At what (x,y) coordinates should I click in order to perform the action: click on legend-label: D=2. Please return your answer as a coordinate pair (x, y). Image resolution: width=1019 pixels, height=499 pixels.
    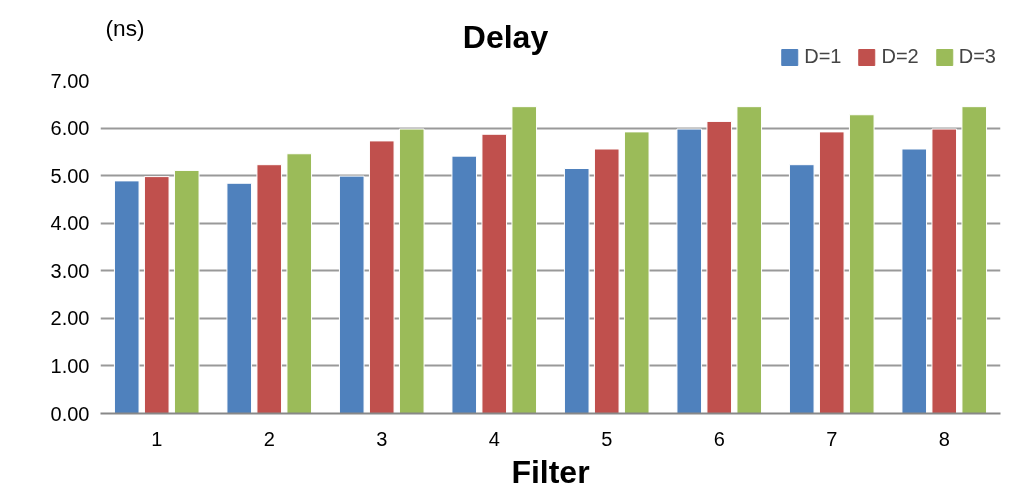
    Looking at the image, I should click on (900, 56).